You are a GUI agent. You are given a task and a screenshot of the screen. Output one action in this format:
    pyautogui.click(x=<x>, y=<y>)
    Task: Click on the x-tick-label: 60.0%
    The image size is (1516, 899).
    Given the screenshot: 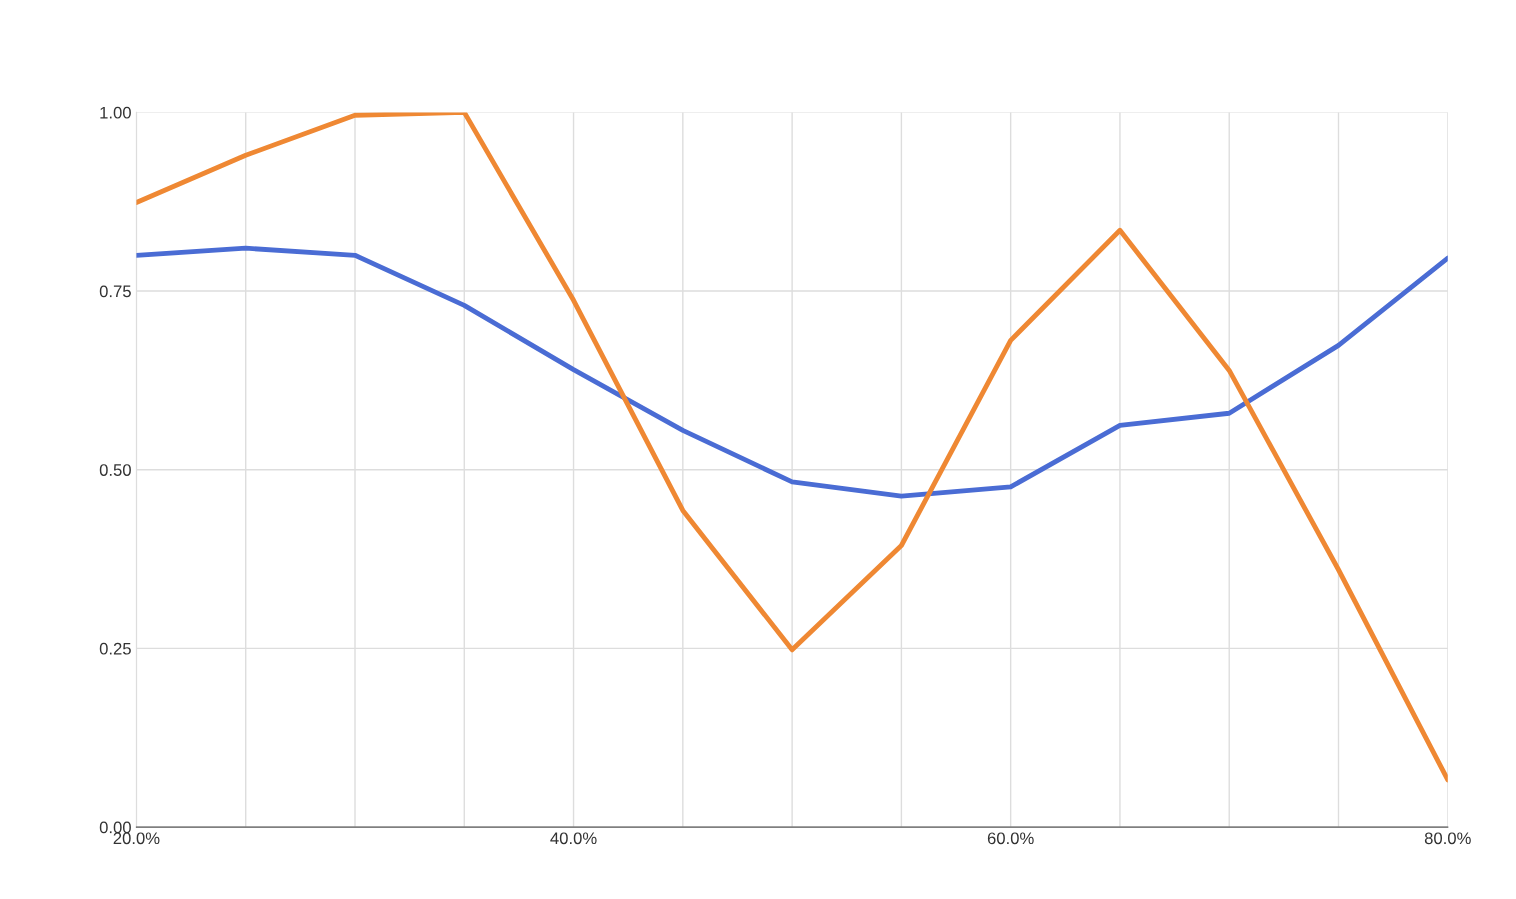 What is the action you would take?
    pyautogui.click(x=1010, y=838)
    